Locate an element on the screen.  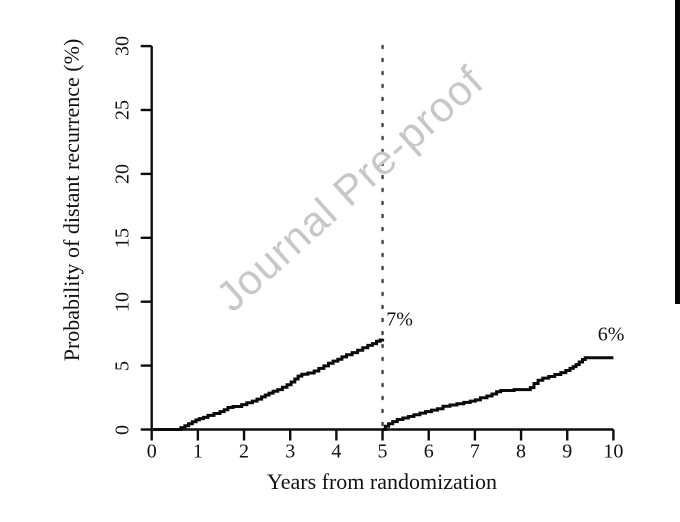
y-tick-label: 0 is located at coordinates (122, 429).